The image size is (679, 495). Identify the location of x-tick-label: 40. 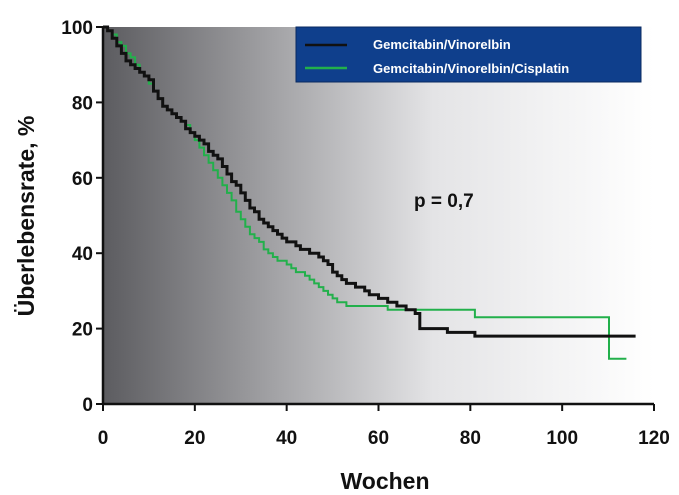
(286, 438).